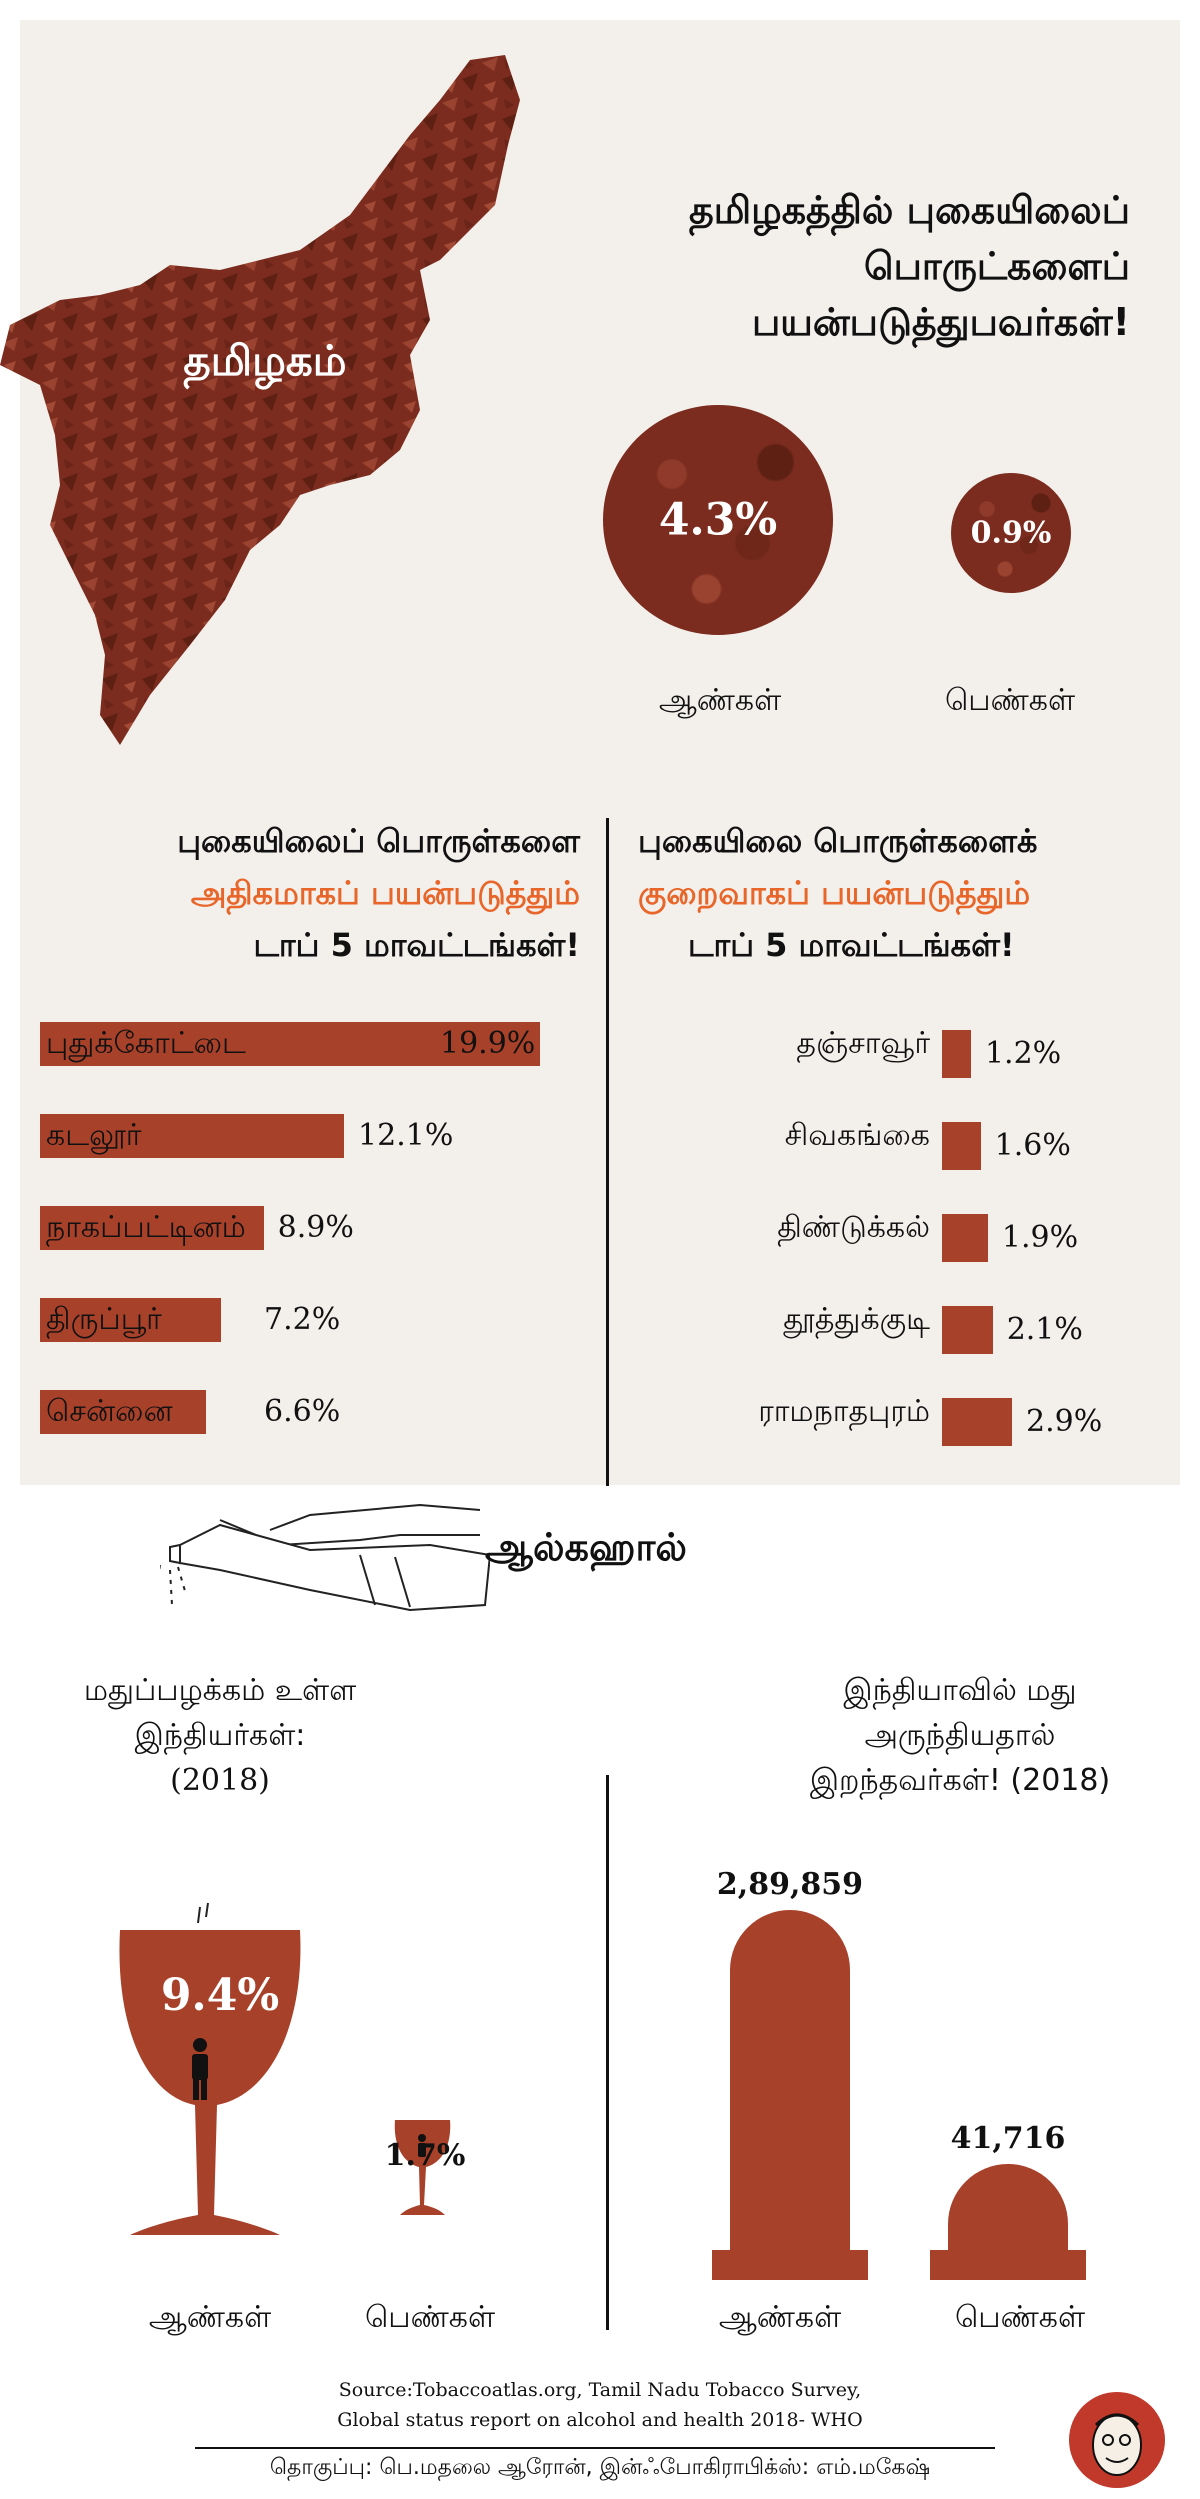  Describe the element at coordinates (220, 1690) in the screenshot. I see `users-title-line1: மதுப்பழக்கம் உள்ள` at that location.